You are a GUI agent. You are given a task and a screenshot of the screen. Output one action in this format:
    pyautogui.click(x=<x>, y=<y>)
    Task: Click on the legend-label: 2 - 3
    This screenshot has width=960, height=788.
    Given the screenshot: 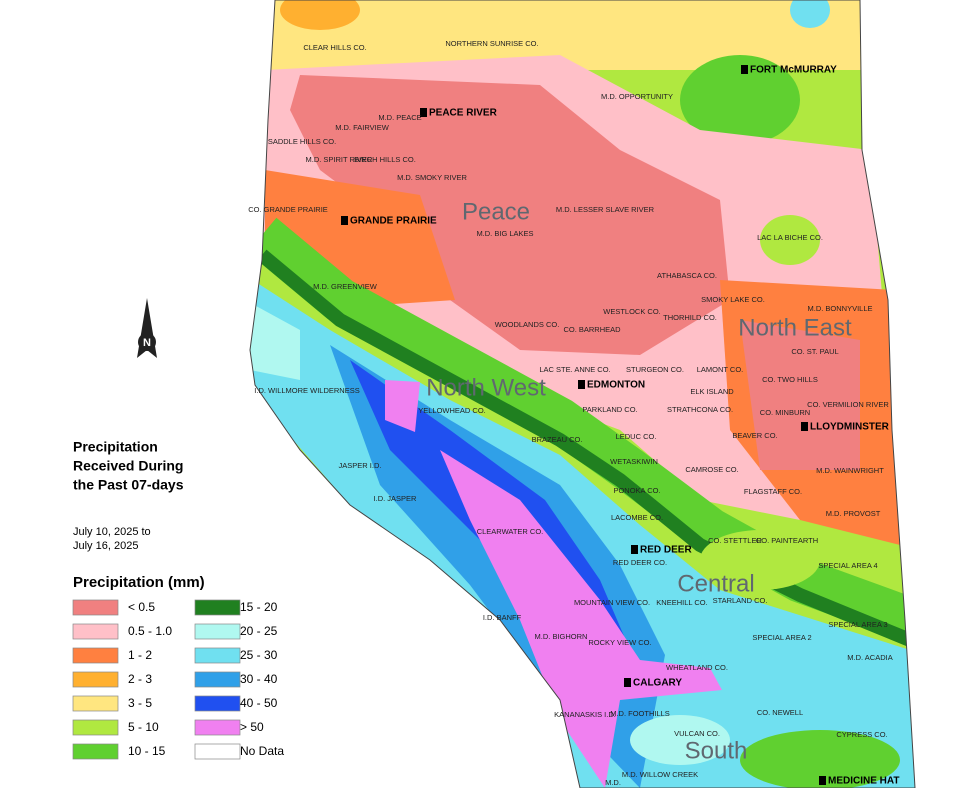 What is the action you would take?
    pyautogui.click(x=140, y=679)
    